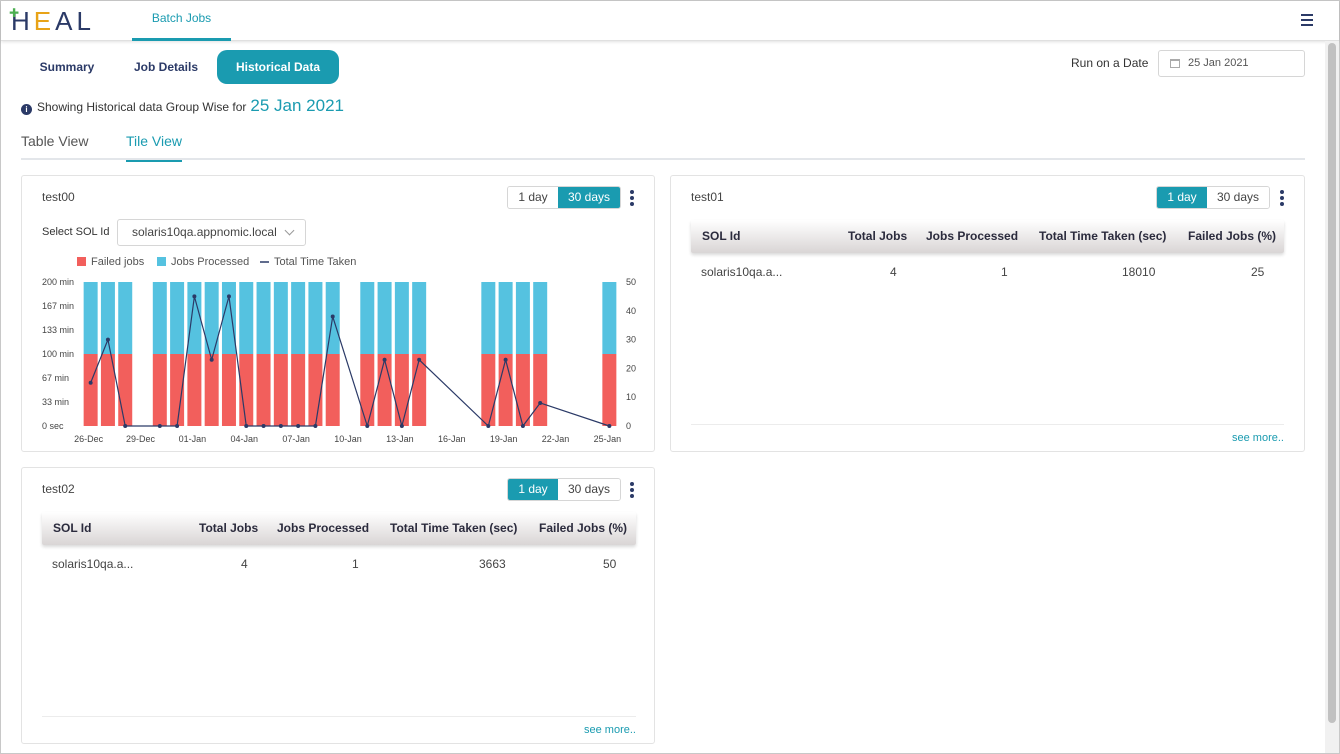  I want to click on card-title: test02, so click(58, 489).